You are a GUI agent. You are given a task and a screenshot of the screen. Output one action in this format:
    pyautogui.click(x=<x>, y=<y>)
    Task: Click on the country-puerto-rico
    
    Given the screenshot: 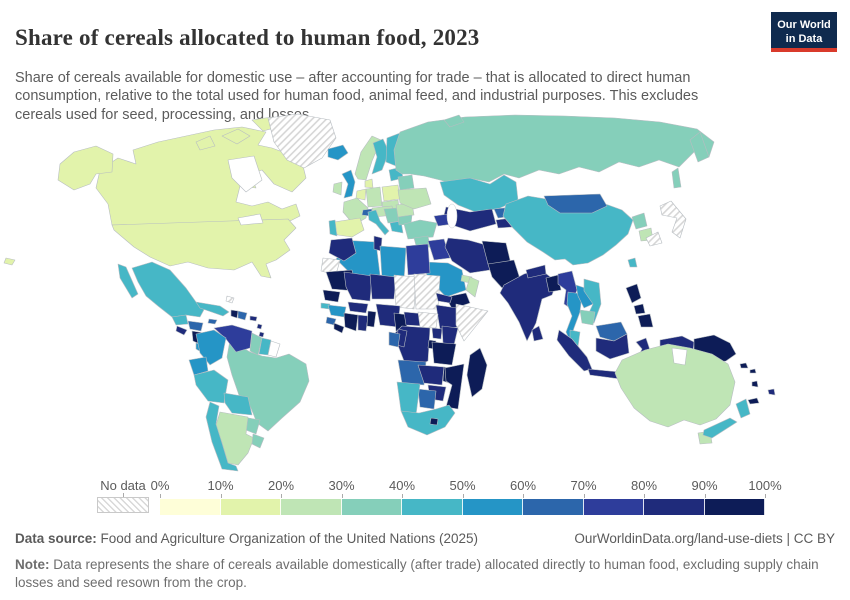 What is the action you would take?
    pyautogui.click(x=253, y=318)
    